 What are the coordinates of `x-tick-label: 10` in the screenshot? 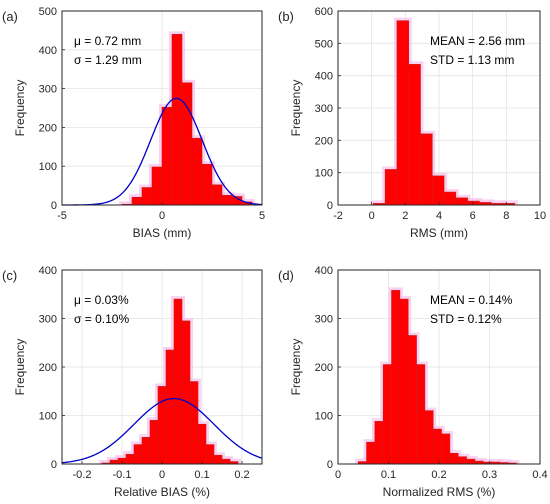 It's located at (540, 216).